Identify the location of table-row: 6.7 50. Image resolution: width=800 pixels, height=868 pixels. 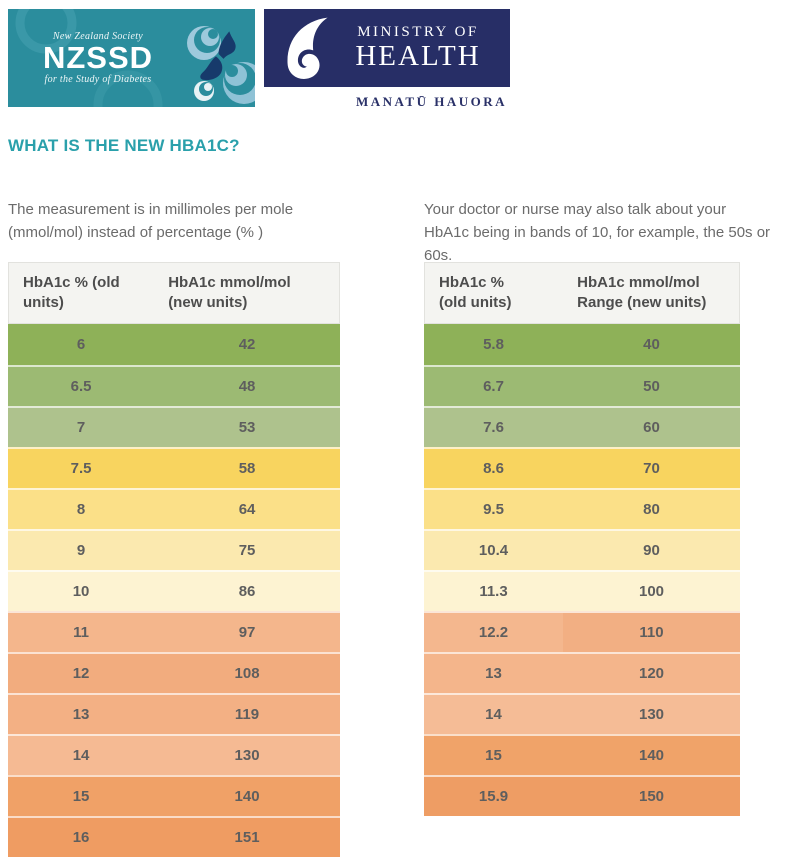
(582, 385).